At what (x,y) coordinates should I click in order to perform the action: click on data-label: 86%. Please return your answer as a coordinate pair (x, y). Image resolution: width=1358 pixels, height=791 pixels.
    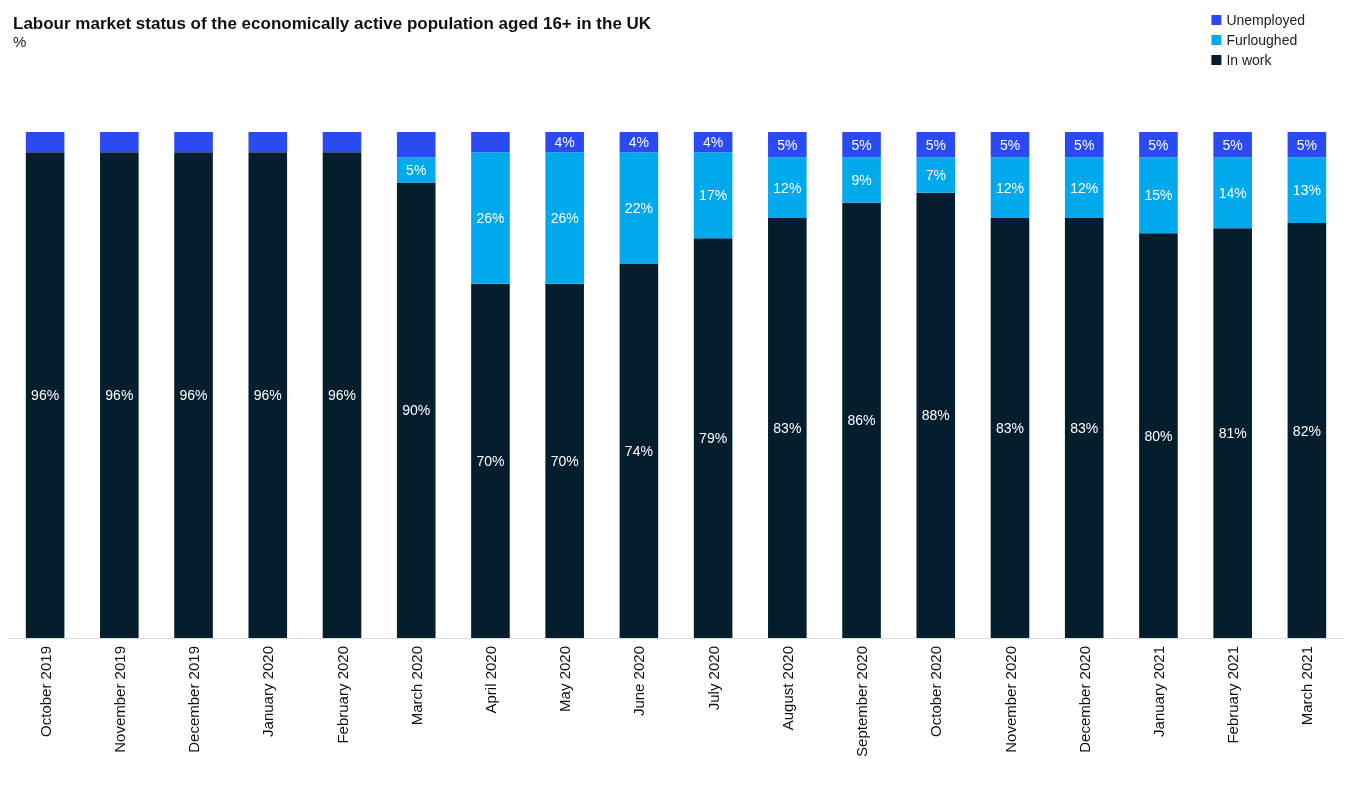
    Looking at the image, I should click on (861, 420).